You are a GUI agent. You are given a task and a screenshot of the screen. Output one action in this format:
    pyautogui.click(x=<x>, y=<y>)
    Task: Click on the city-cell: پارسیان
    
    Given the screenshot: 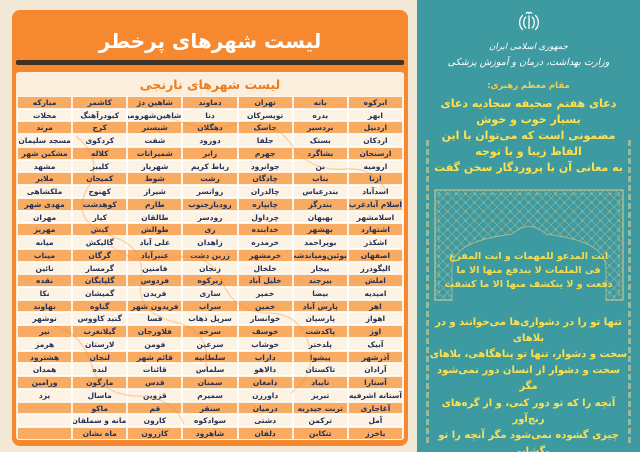 What is the action you would take?
    pyautogui.click(x=320, y=319)
    